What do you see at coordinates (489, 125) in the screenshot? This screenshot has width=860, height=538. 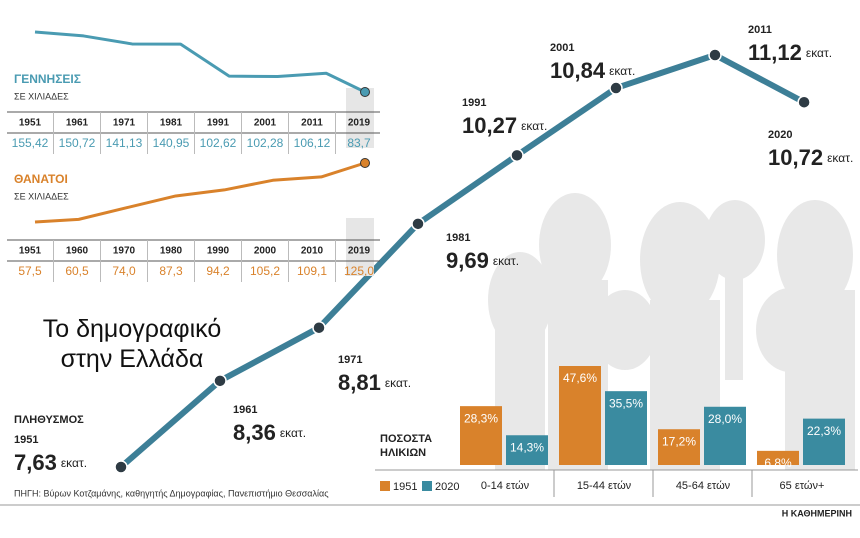 I see `value-number: 10,27` at bounding box center [489, 125].